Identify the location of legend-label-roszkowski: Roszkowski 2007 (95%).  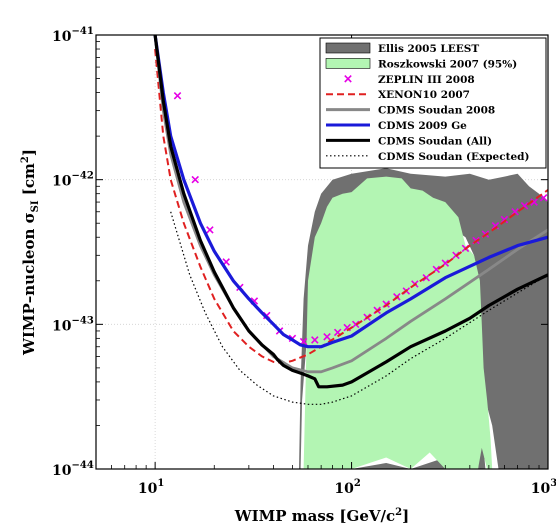
(447, 64).